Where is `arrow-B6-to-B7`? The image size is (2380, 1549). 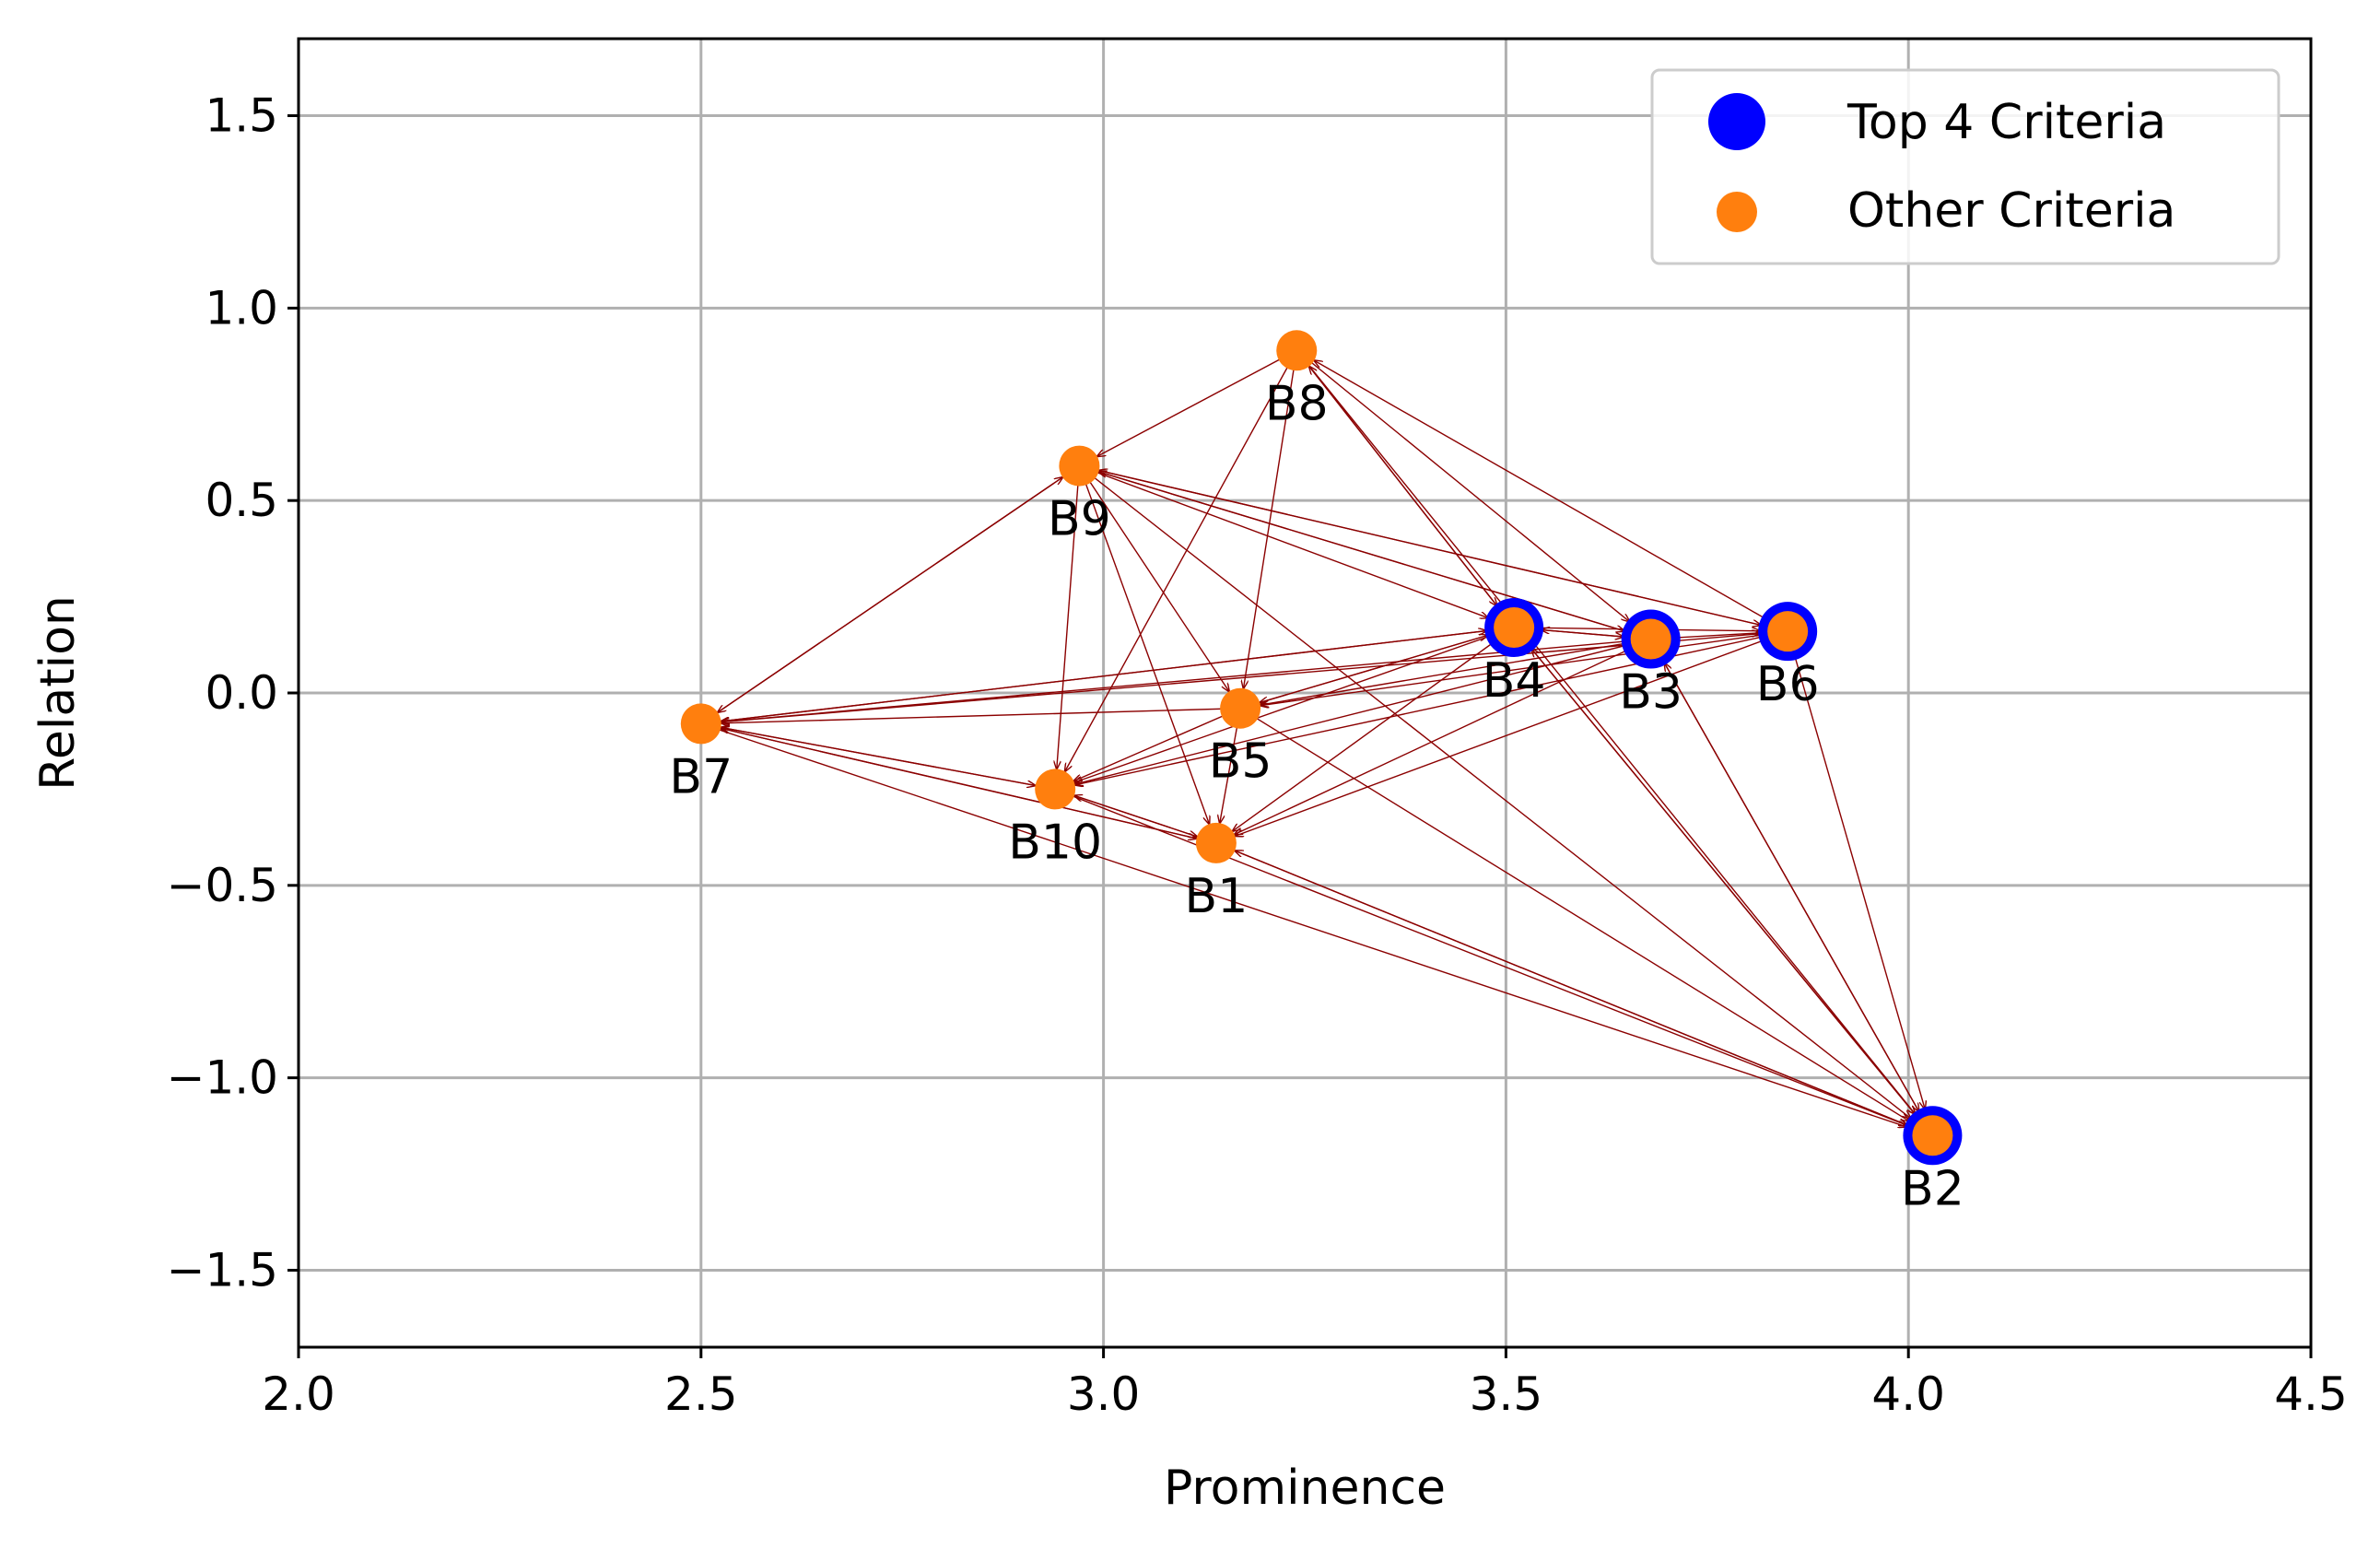 arrow-B6-to-B7 is located at coordinates (1254, 676).